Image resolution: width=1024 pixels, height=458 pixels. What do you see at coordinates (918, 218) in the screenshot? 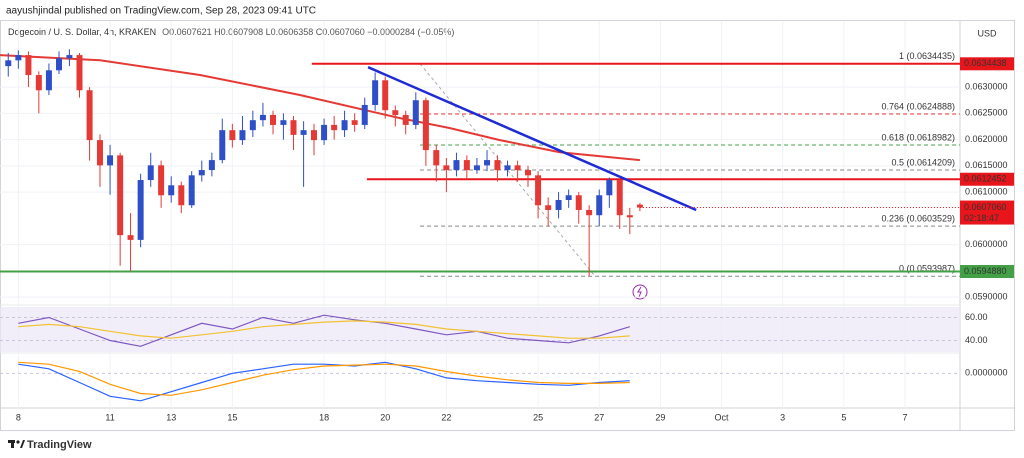
I see `fib-label: 0.236 (0.0603529)` at bounding box center [918, 218].